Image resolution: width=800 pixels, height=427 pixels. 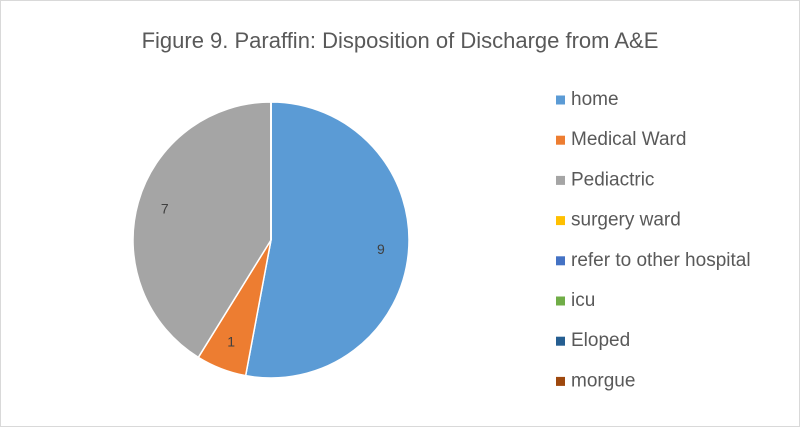 I want to click on legend-label: refer to other hospital, so click(x=661, y=260).